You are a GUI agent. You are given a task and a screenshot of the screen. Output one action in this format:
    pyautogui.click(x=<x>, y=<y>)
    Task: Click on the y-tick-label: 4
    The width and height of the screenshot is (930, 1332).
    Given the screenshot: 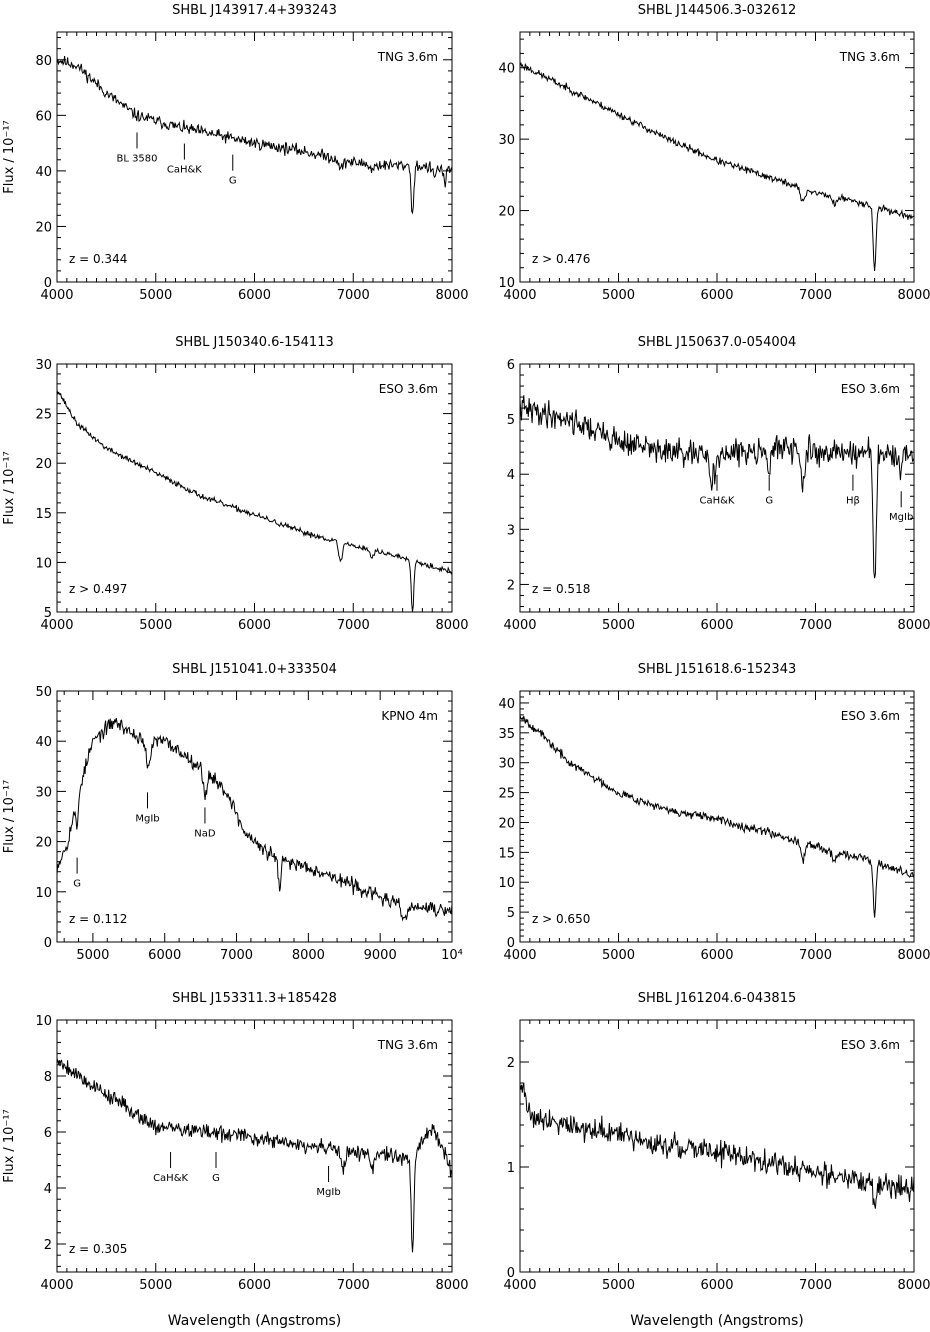 What is the action you would take?
    pyautogui.click(x=48, y=1189)
    